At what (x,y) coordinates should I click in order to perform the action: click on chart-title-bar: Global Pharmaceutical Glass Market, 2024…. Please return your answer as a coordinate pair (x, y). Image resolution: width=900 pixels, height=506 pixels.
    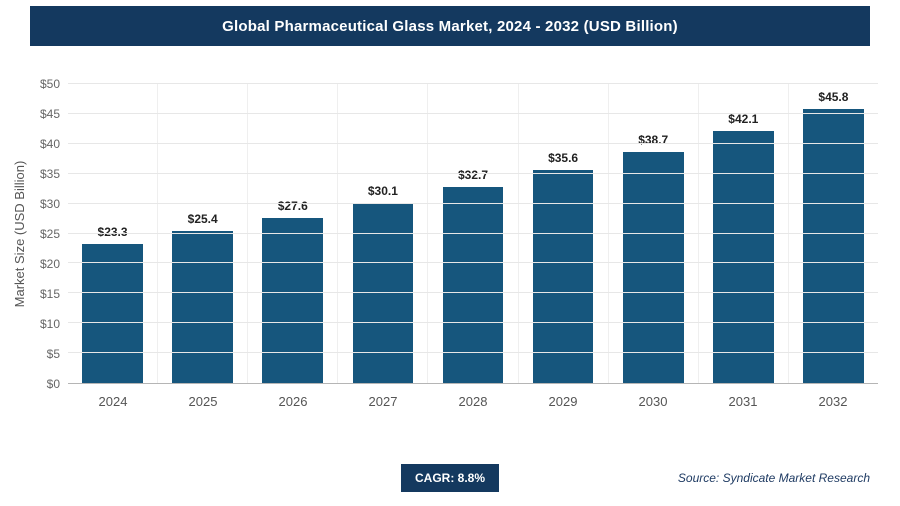
    Looking at the image, I should click on (450, 26).